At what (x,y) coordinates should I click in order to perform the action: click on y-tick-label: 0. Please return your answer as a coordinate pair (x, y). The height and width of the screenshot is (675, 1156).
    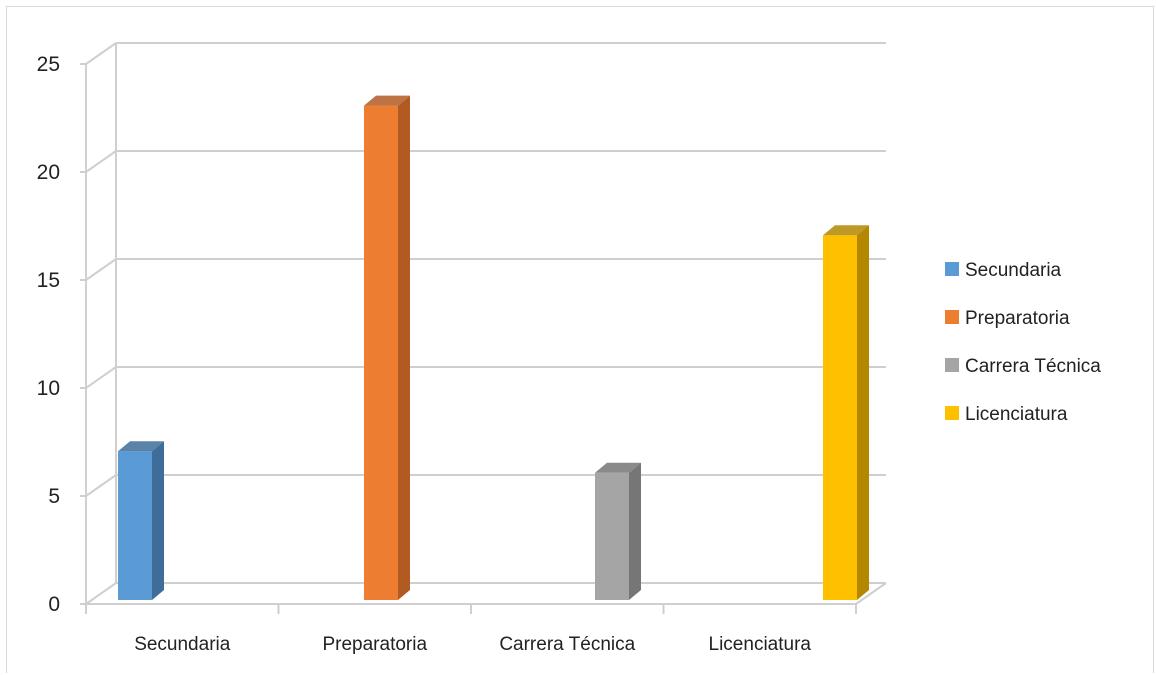
    Looking at the image, I should click on (54, 604).